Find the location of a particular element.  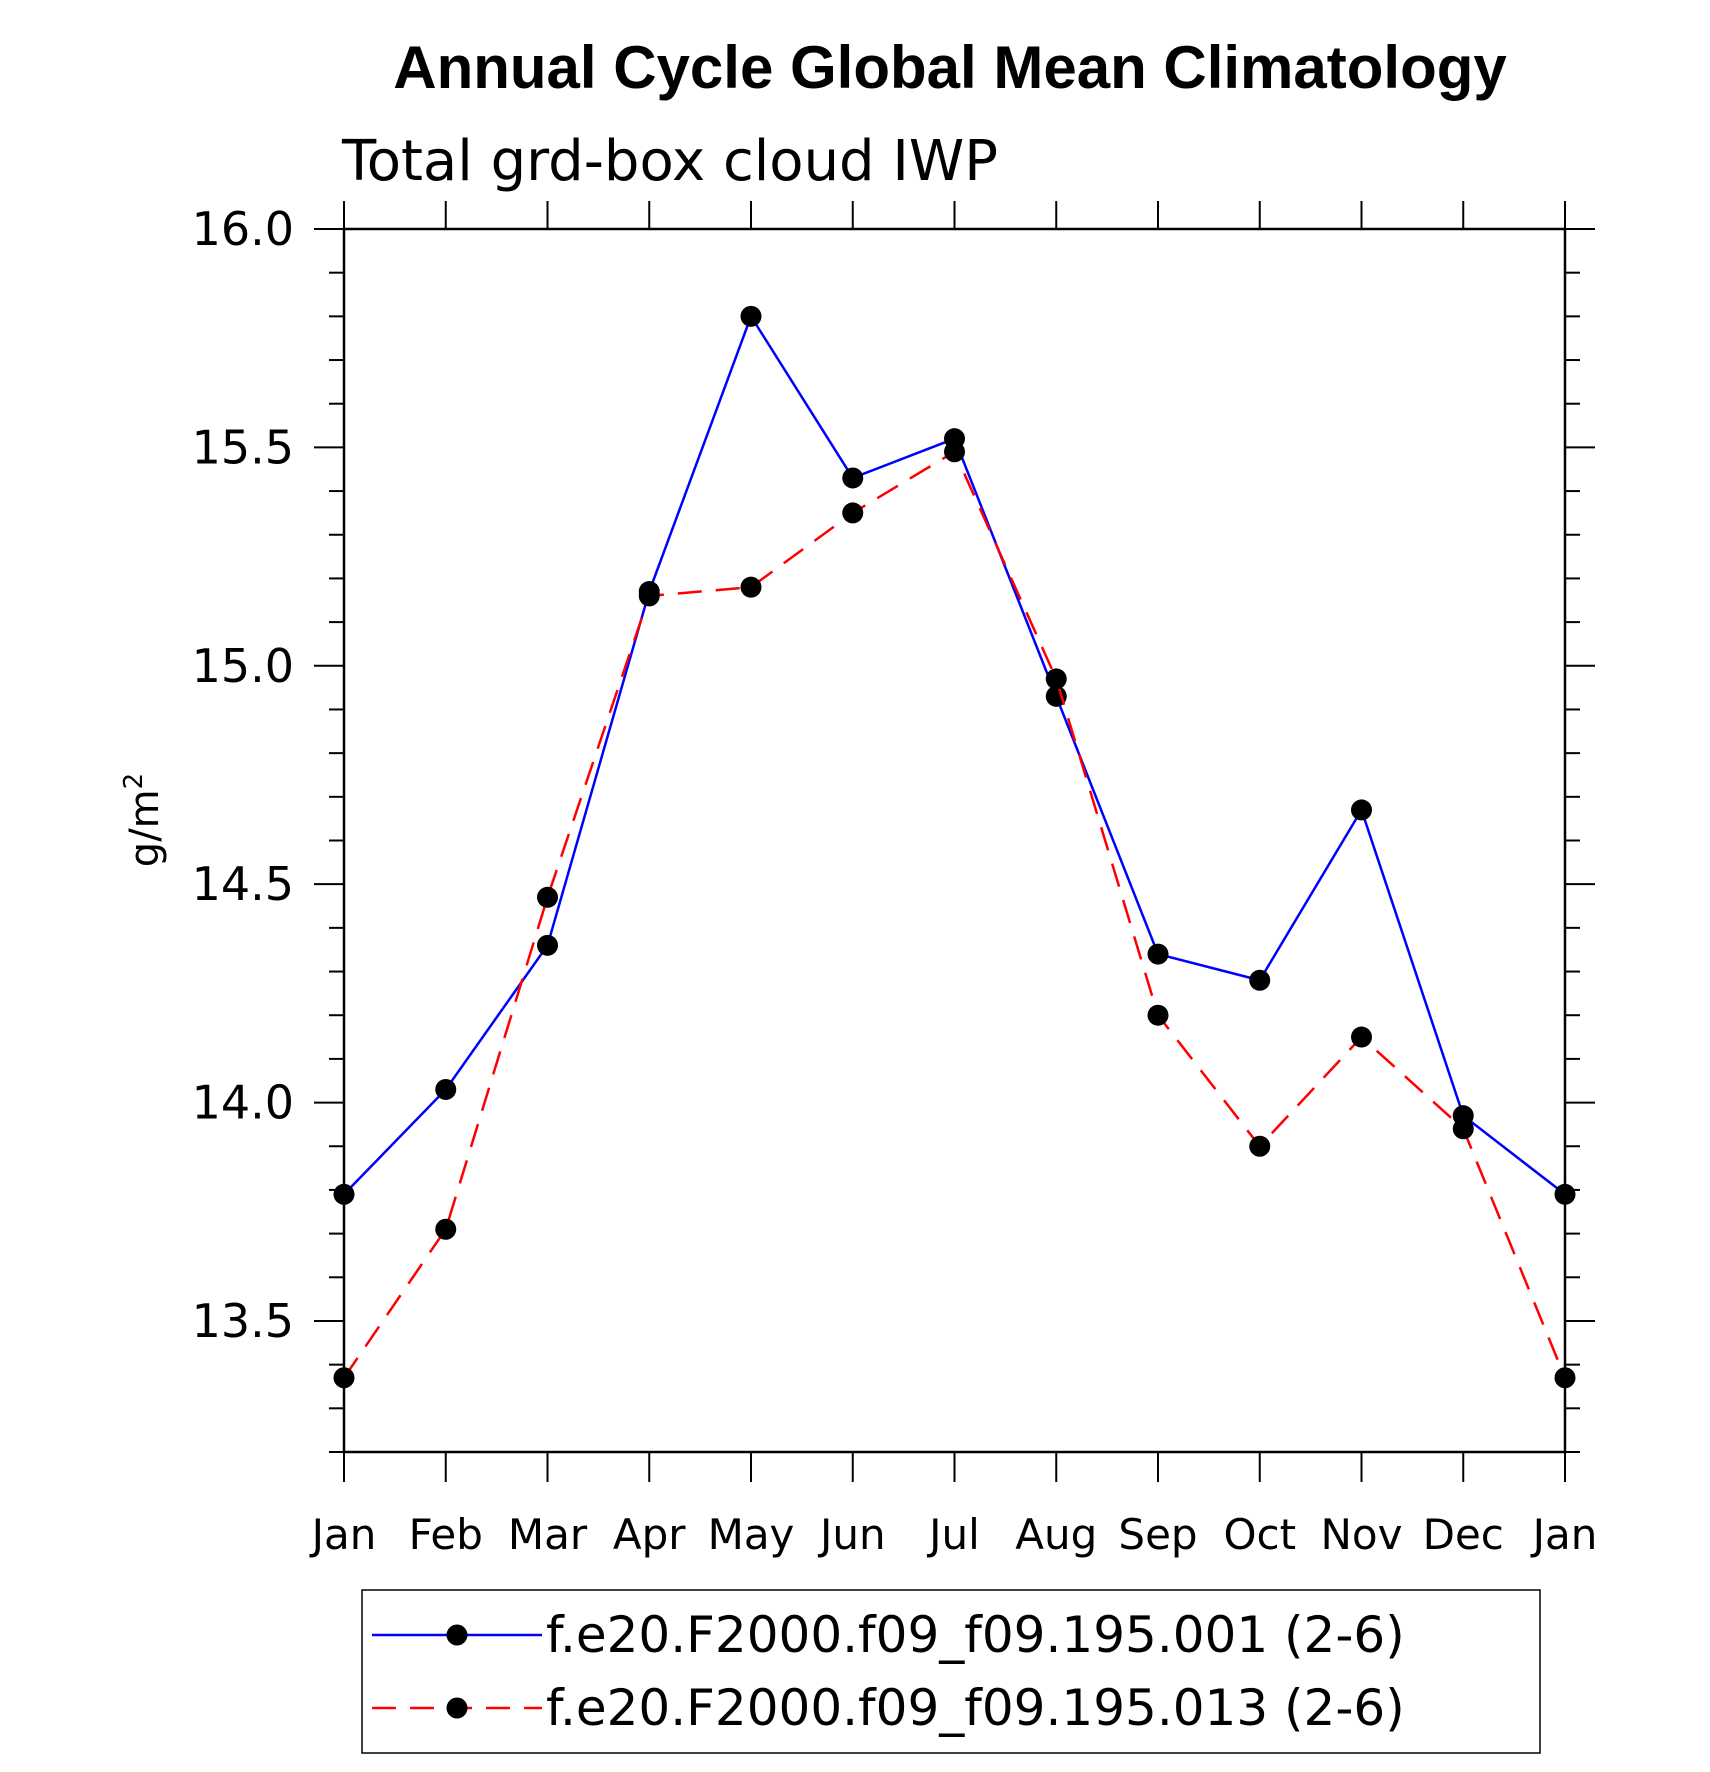

legend-box is located at coordinates (951, 1671).